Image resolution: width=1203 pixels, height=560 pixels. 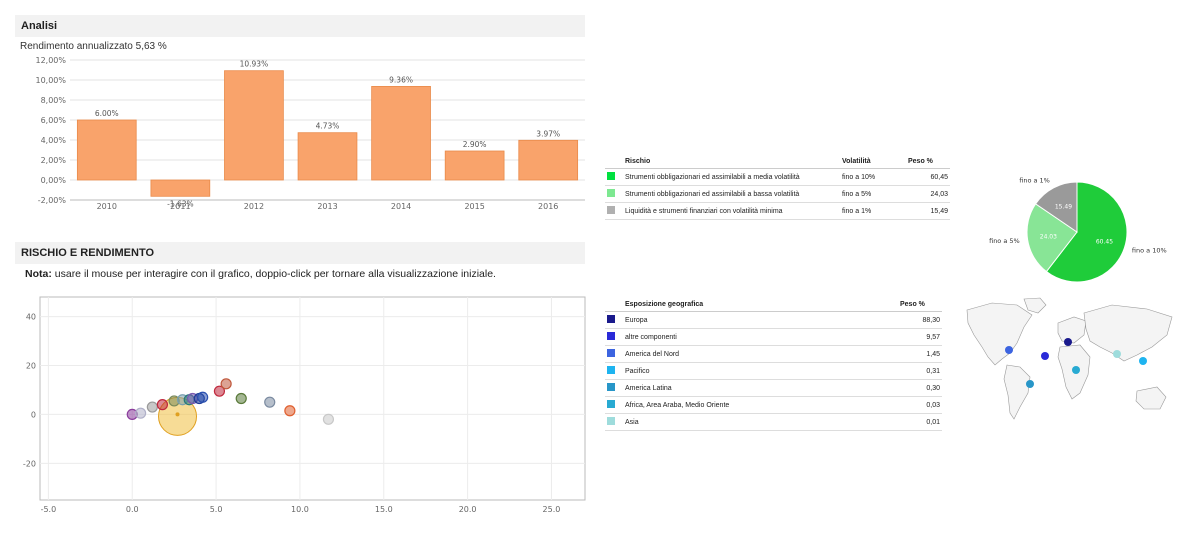 I want to click on pie-category-label: fino a 10%, so click(x=1149, y=251).